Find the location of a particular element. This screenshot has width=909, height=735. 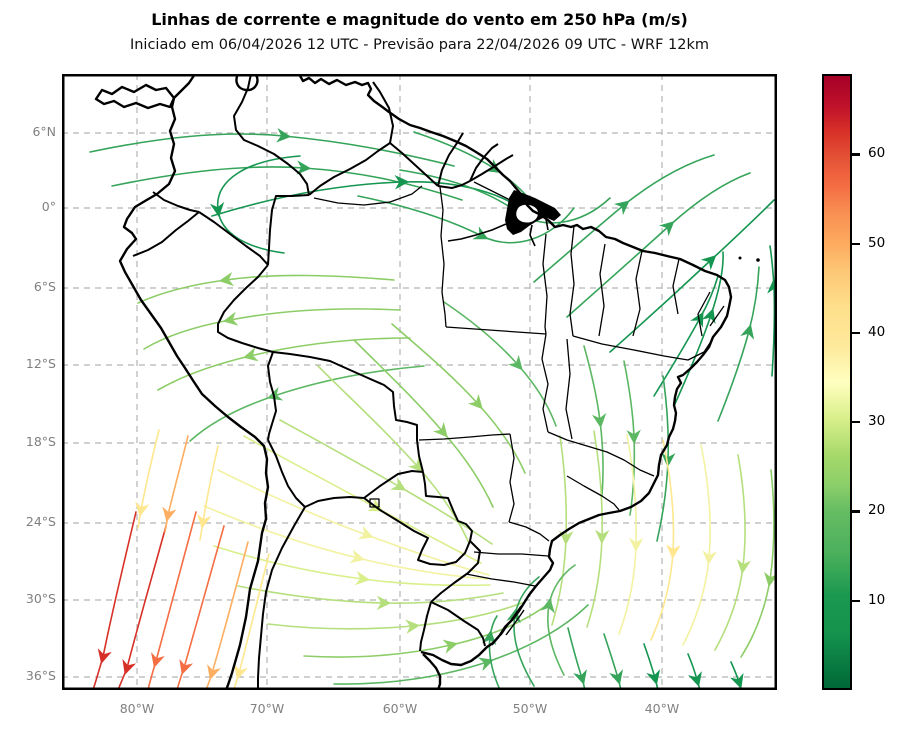

x-tick-label: 80°W is located at coordinates (137, 708).